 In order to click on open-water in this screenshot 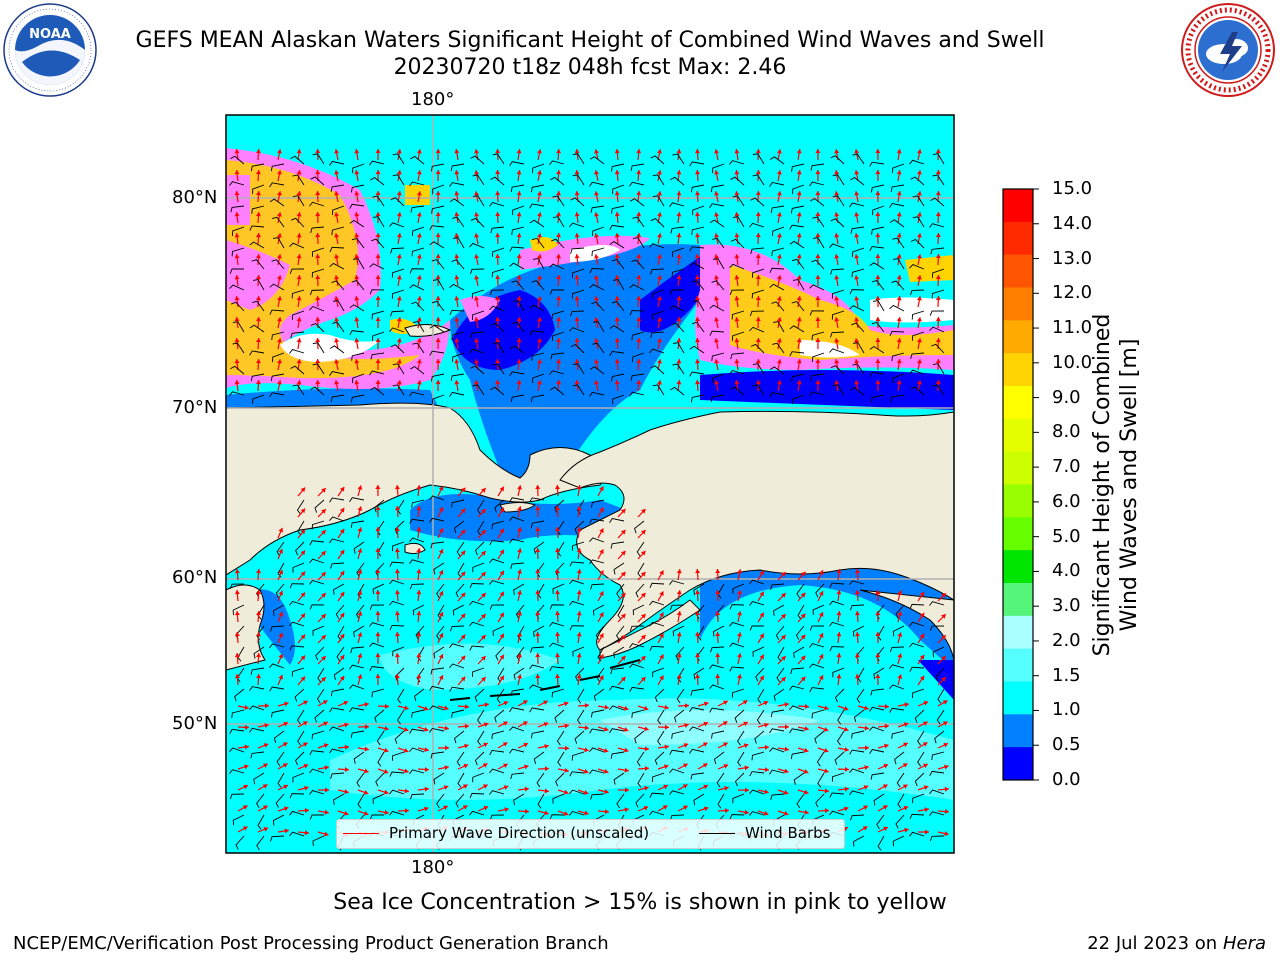, I will do `click(595, 253)`.